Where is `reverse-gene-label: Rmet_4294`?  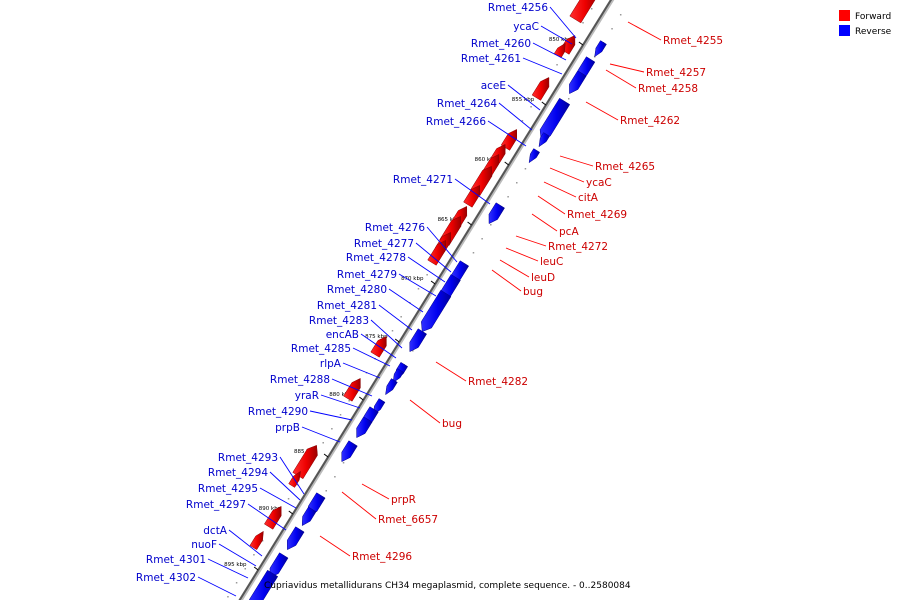 reverse-gene-label: Rmet_4294 is located at coordinates (238, 473).